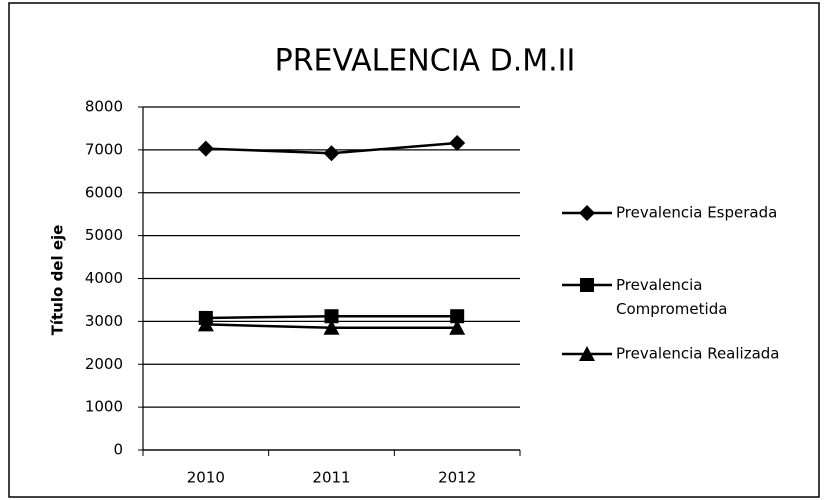  What do you see at coordinates (671, 297) in the screenshot?
I see `legend-label: Prevalencia Comprometida` at bounding box center [671, 297].